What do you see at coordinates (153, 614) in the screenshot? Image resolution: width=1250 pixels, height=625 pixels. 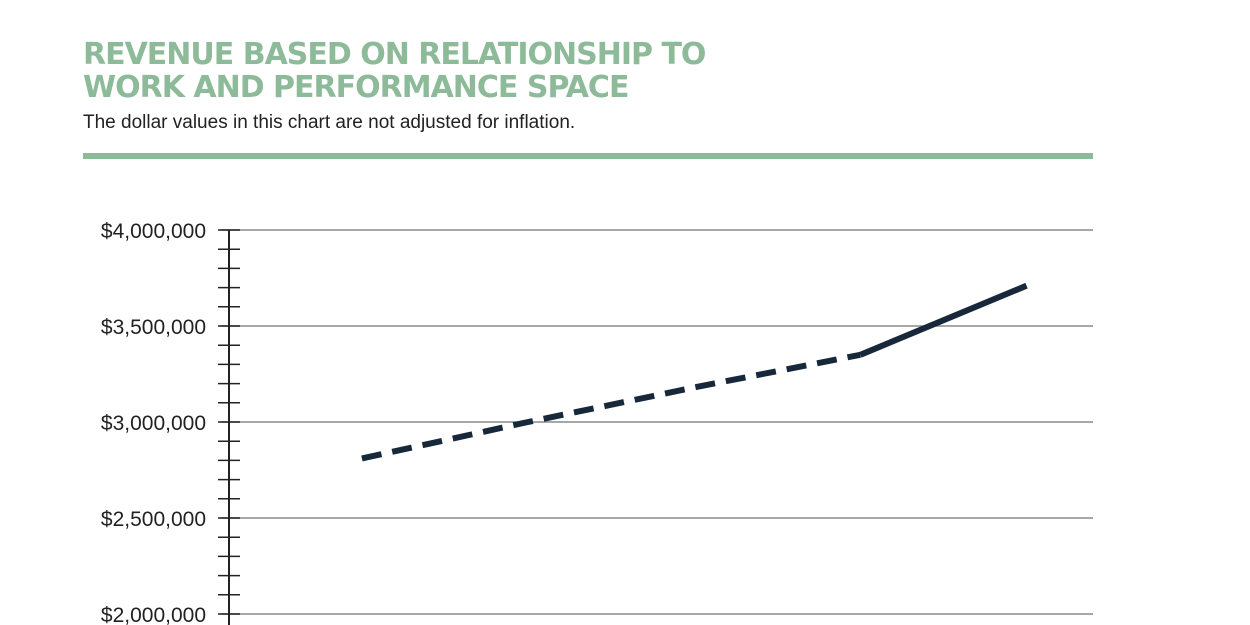 I see `y-tick-label-4: $2,000,000` at bounding box center [153, 614].